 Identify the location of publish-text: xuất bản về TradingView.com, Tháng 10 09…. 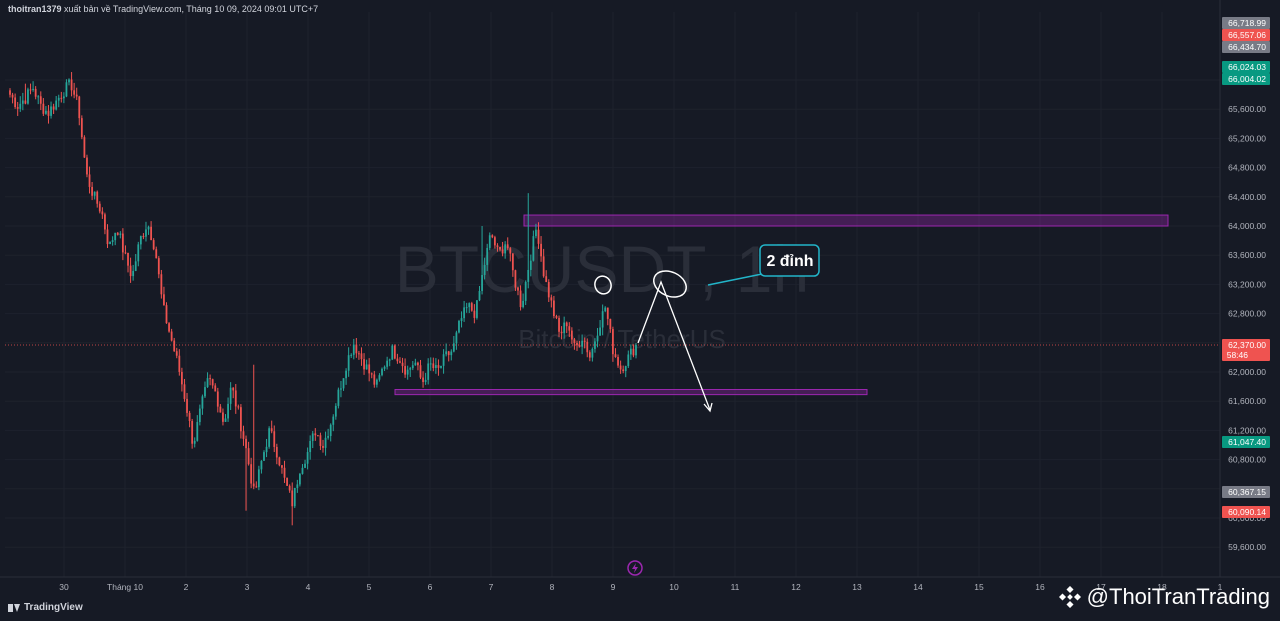
(191, 9).